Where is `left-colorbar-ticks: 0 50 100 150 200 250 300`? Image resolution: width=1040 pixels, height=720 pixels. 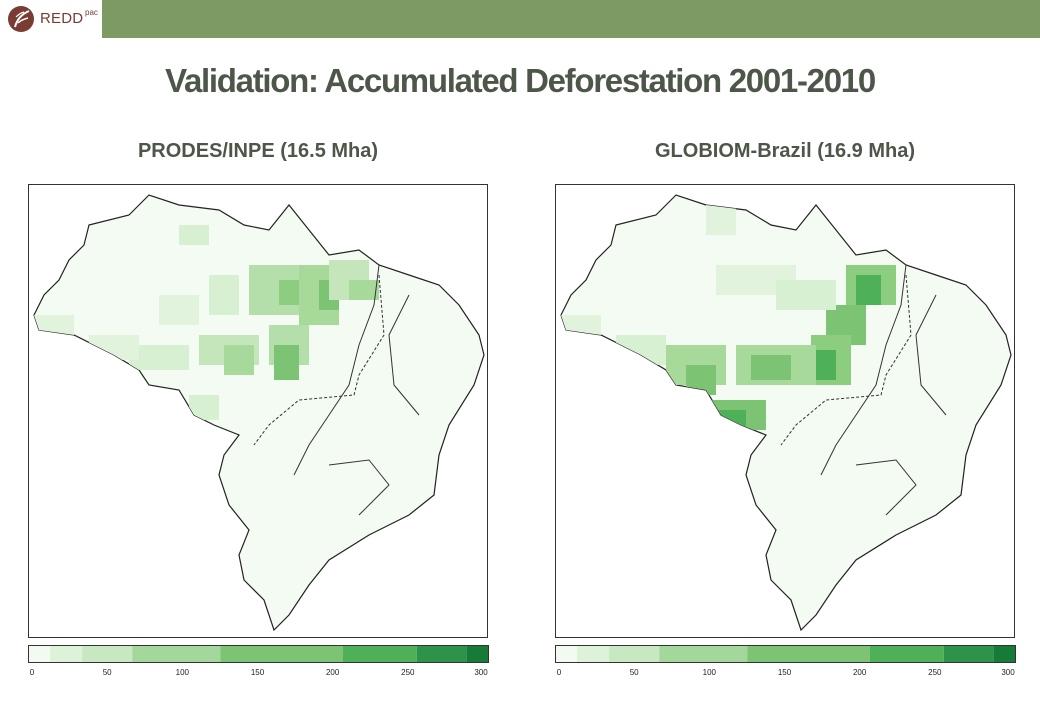
left-colorbar-ticks: 0 50 100 150 200 250 300 is located at coordinates (258, 675).